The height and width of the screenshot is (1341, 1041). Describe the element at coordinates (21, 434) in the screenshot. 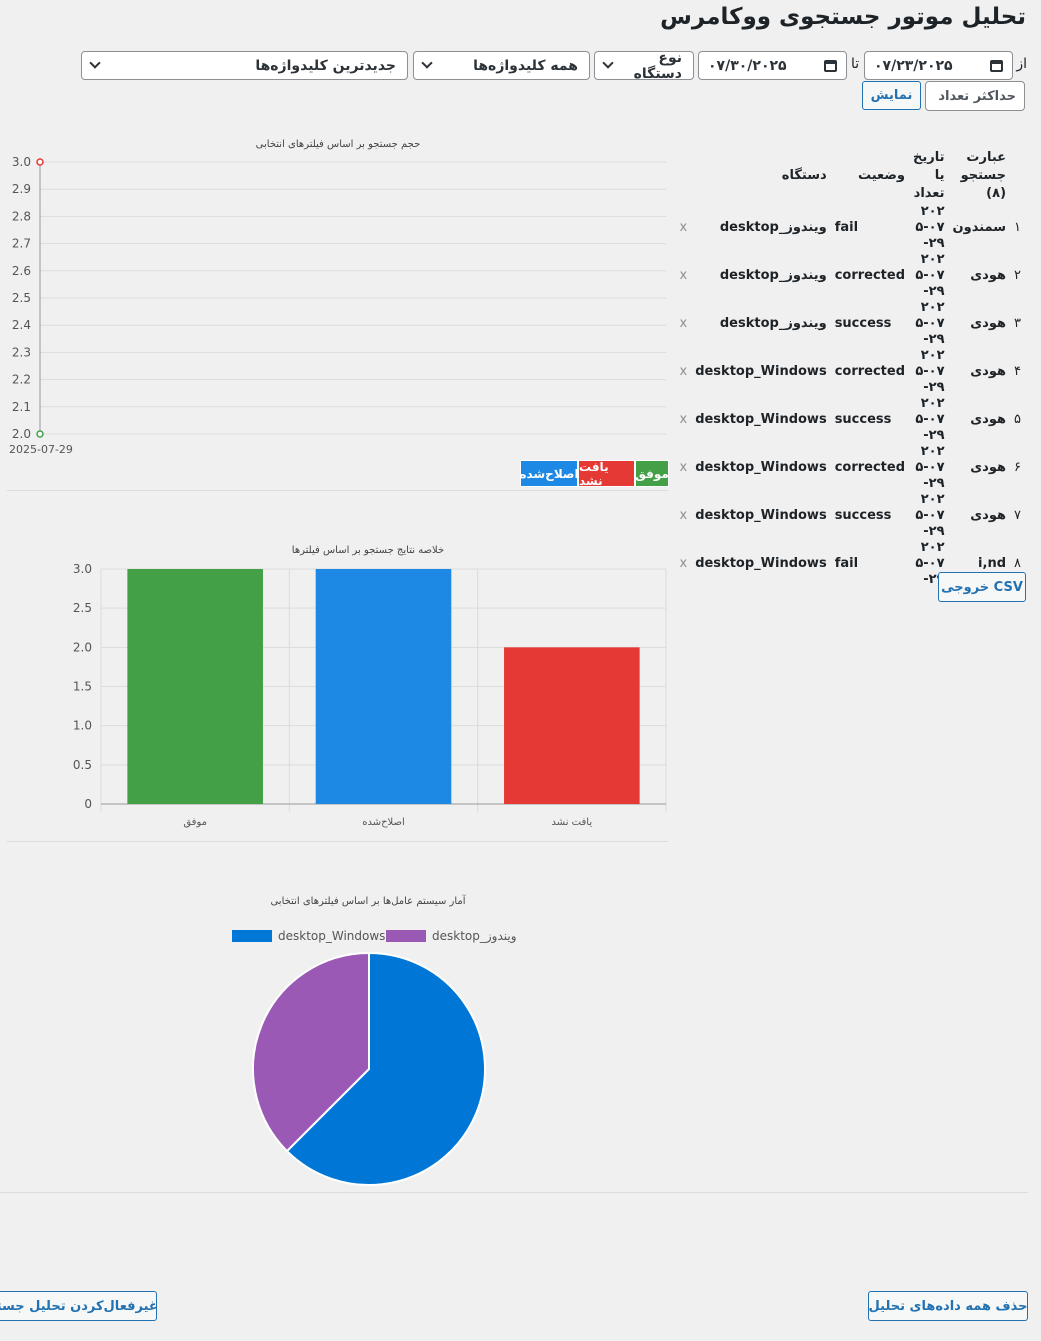

I see `line-y-tick: 2.0` at that location.